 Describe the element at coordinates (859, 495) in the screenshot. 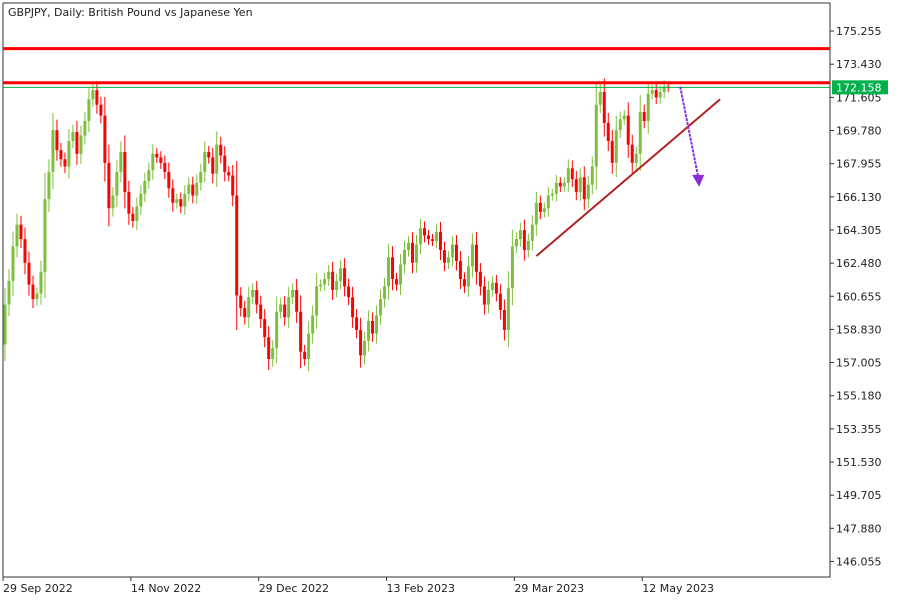

I see `y-tick-label: 149.705` at that location.